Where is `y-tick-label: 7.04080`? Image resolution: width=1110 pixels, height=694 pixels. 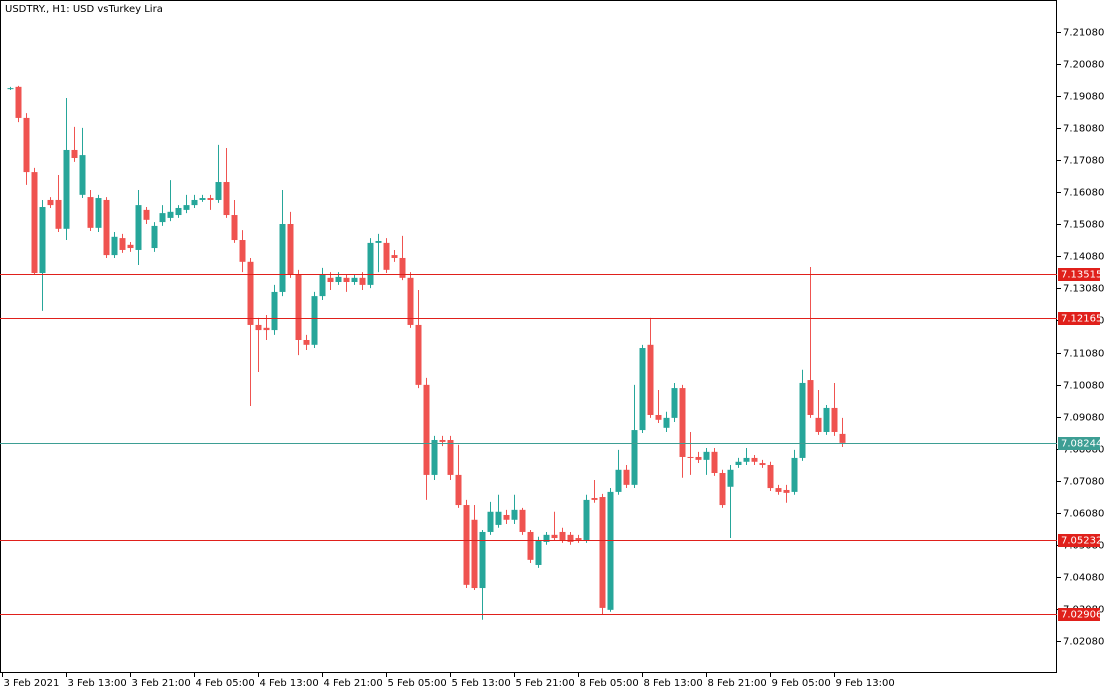
y-tick-label: 7.04080 is located at coordinates (1083, 578).